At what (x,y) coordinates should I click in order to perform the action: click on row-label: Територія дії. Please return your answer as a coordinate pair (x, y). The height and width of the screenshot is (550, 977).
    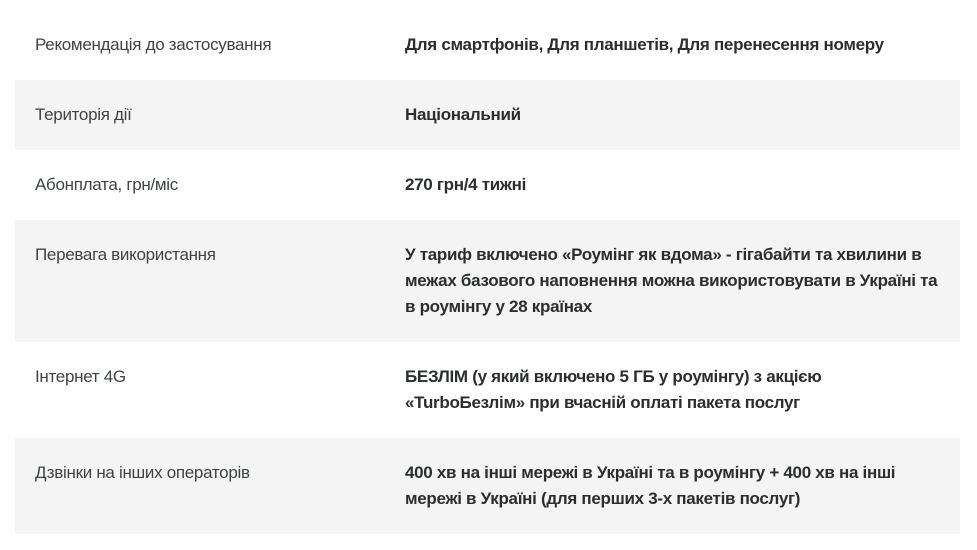
    Looking at the image, I should click on (83, 114).